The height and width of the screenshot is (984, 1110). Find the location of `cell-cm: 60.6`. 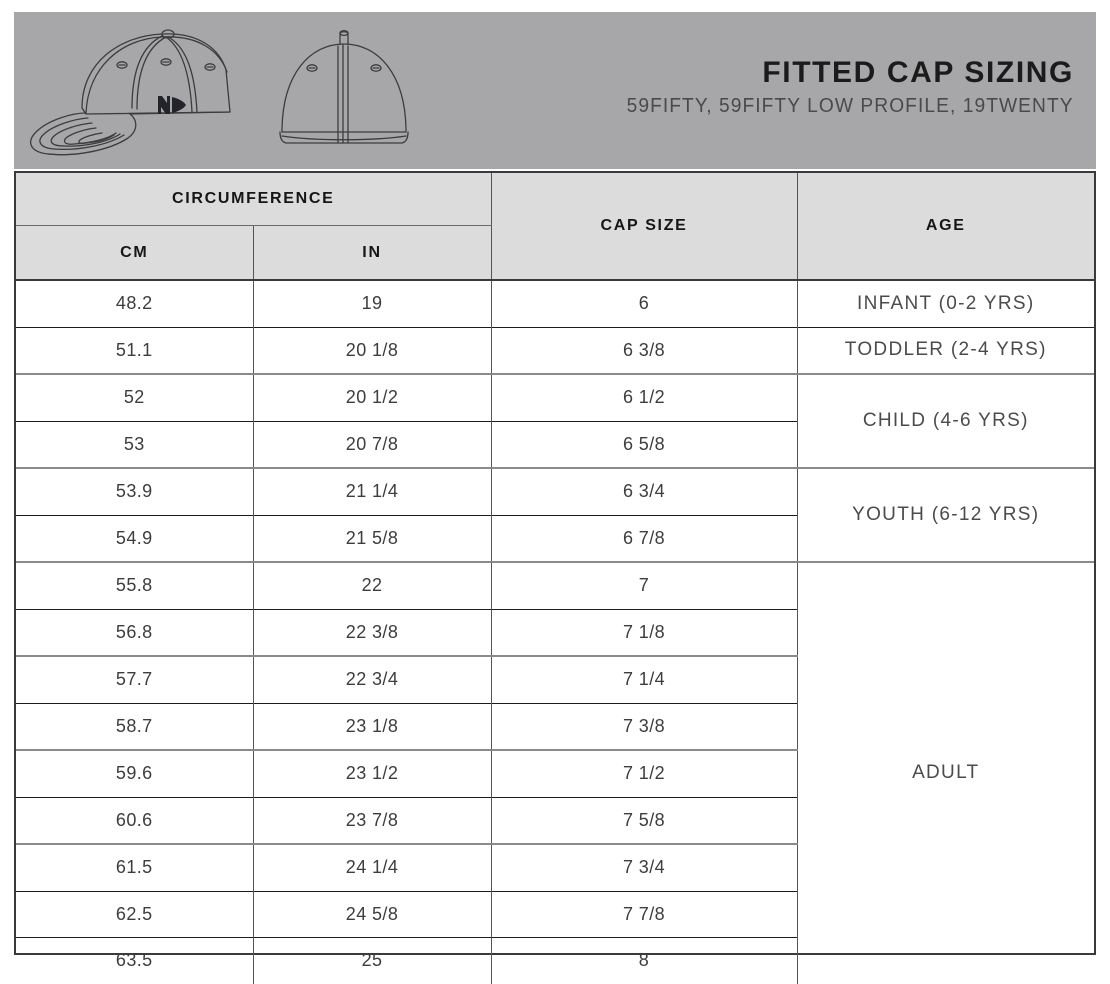

cell-cm: 60.6 is located at coordinates (135, 820).